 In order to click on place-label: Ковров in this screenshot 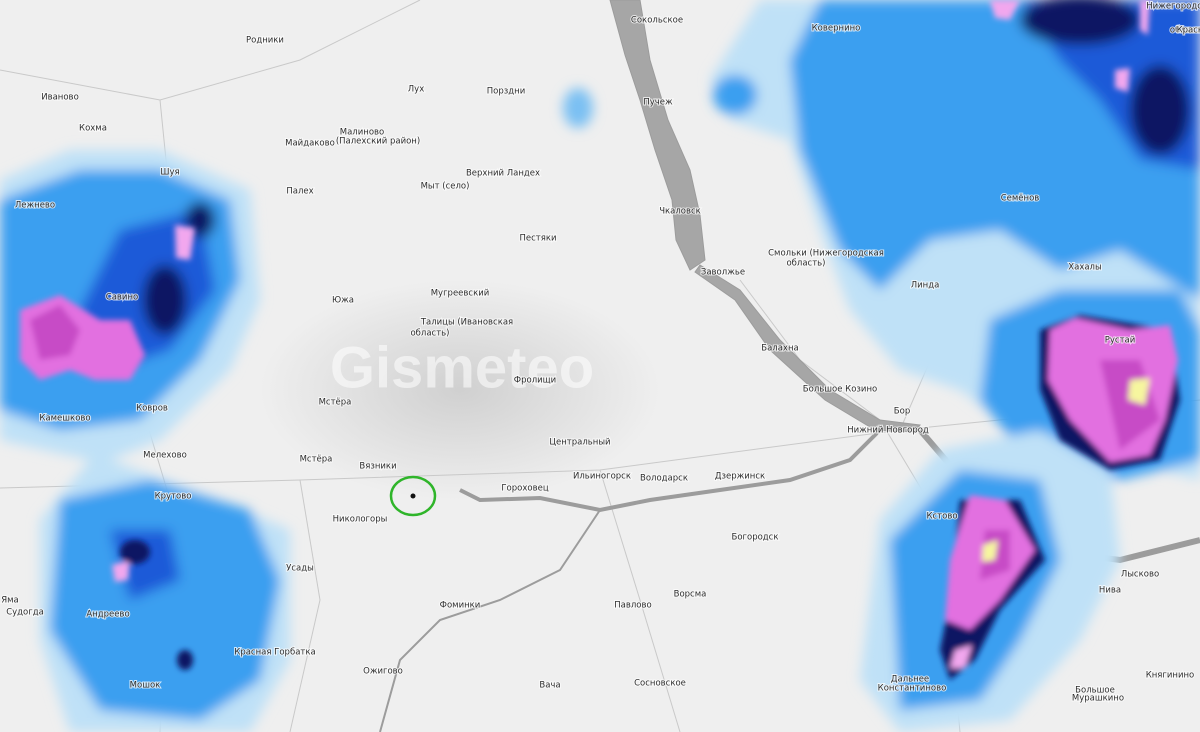, I will do `click(152, 409)`.